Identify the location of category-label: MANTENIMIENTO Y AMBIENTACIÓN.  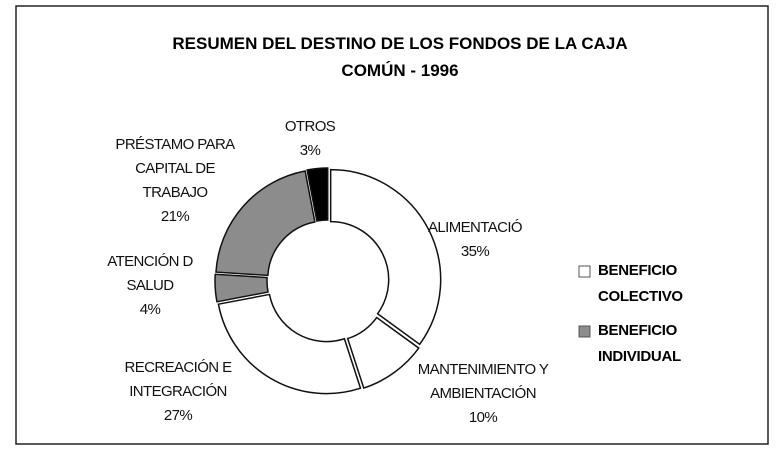
(483, 381).